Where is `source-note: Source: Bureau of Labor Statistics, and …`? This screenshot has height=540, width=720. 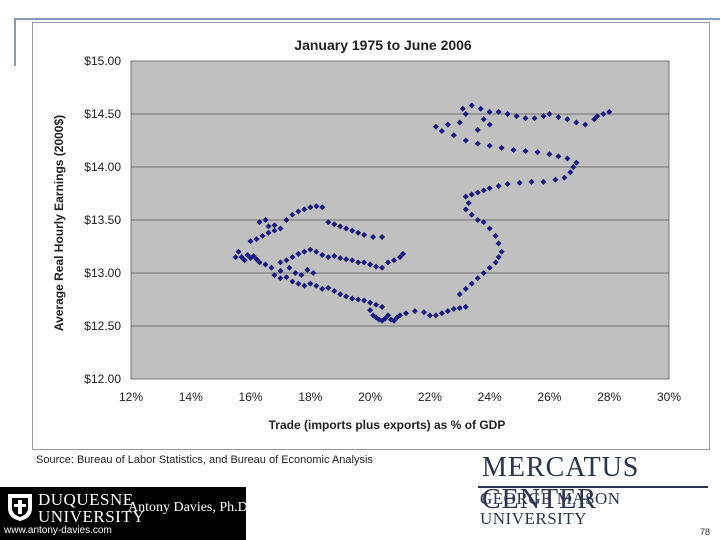
source-note: Source: Bureau of Labor Statistics, and … is located at coordinates (204, 460).